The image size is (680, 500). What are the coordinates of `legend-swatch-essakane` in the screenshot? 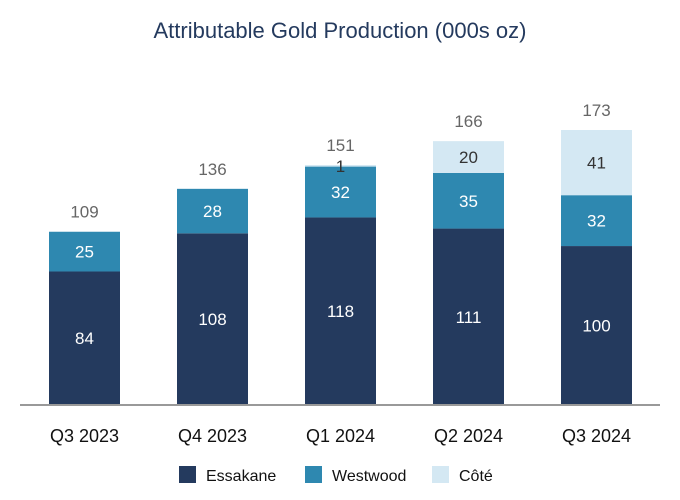 It's located at (187, 474).